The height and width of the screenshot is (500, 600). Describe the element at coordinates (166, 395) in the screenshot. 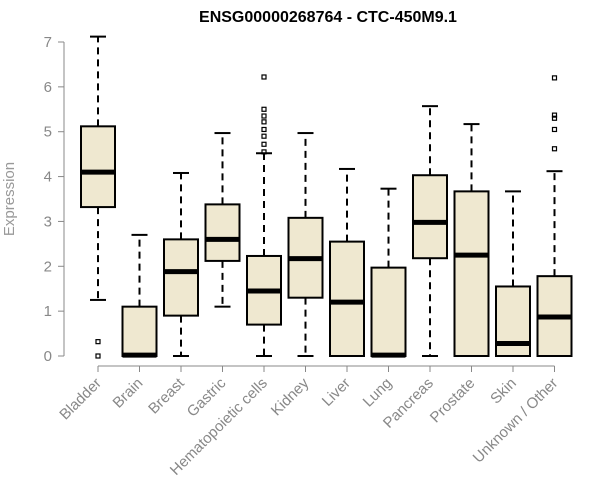

I see `x-tick-label: Breast` at that location.